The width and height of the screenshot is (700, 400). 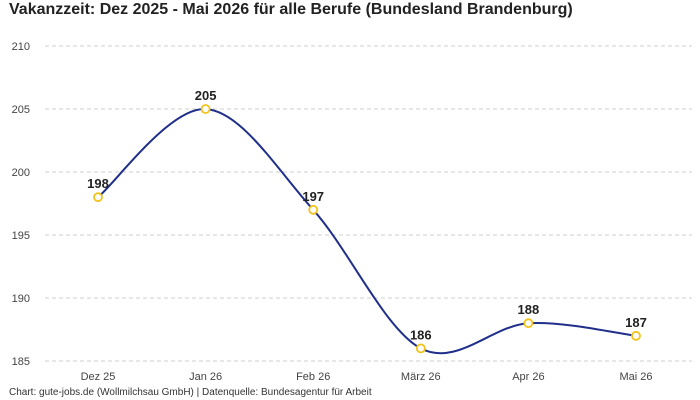 What do you see at coordinates (21, 362) in the screenshot?
I see `y-tick-label: 185` at bounding box center [21, 362].